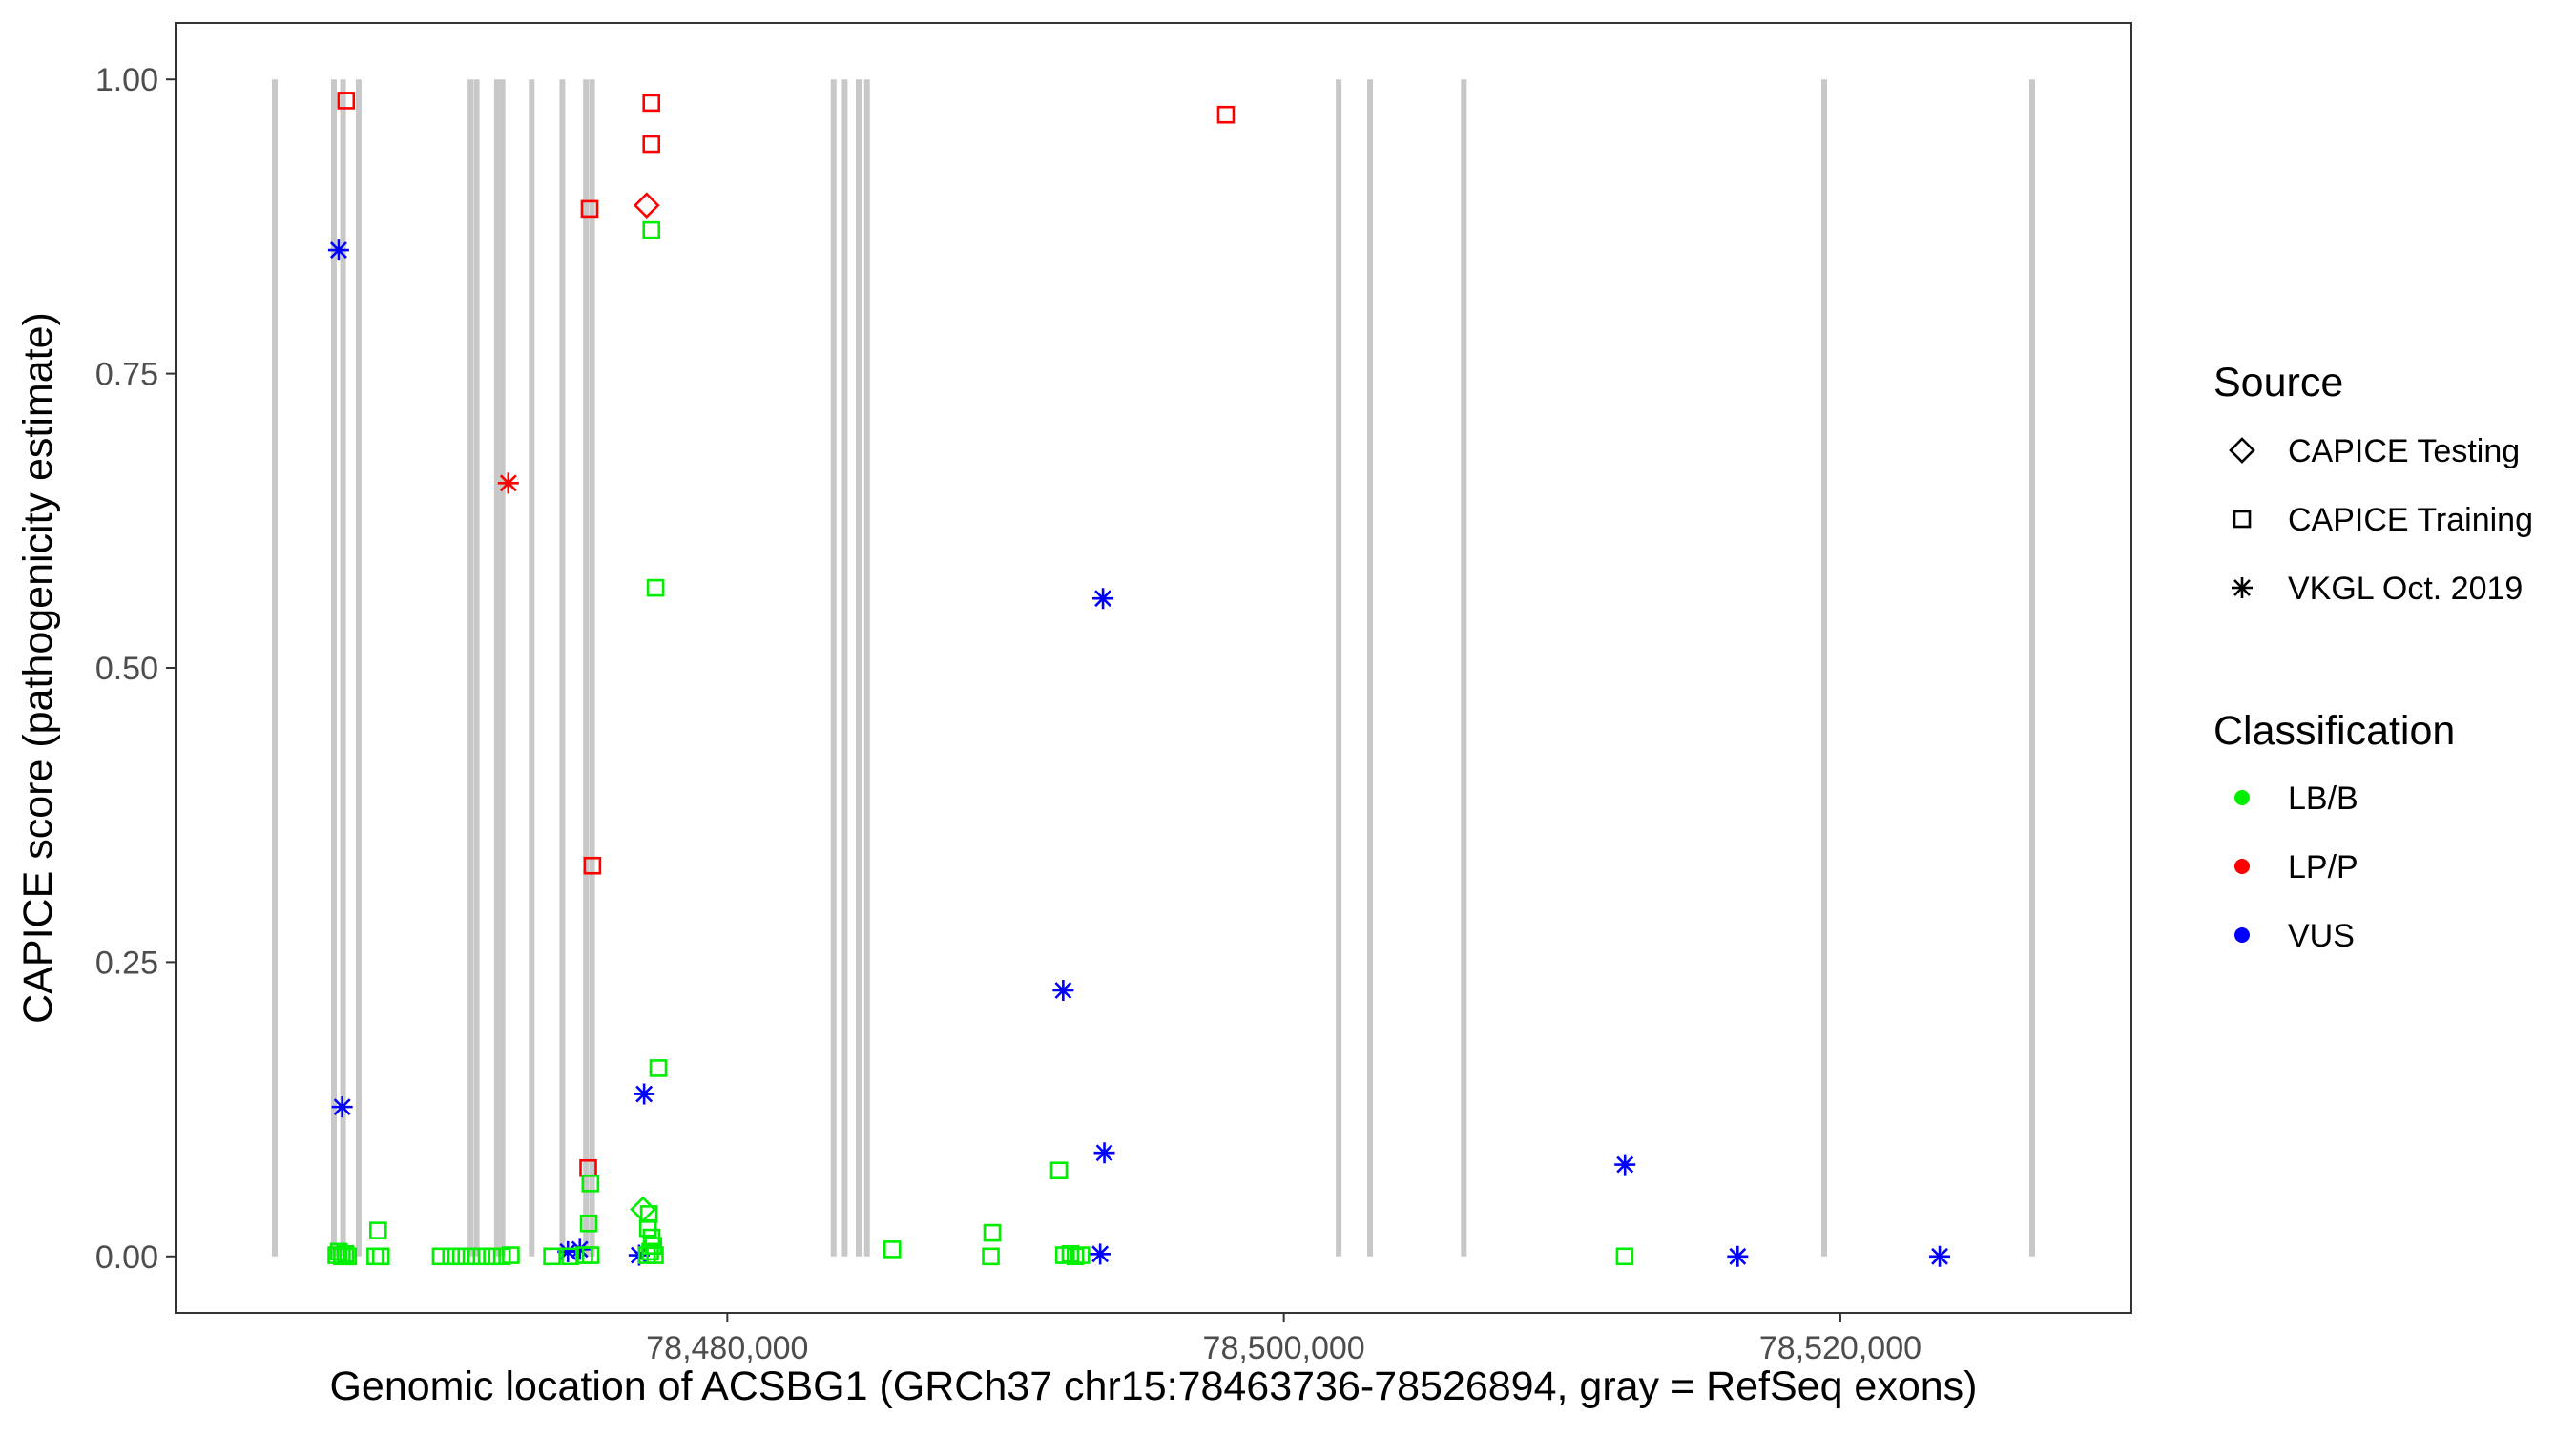 The image size is (2576, 1436). I want to click on legend-label: LP/P, so click(2323, 867).